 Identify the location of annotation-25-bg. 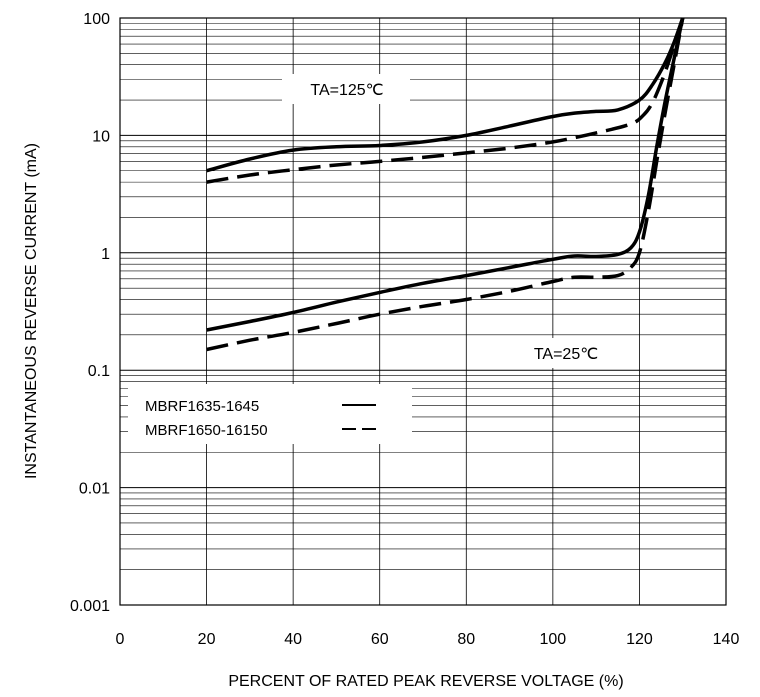
(570, 353).